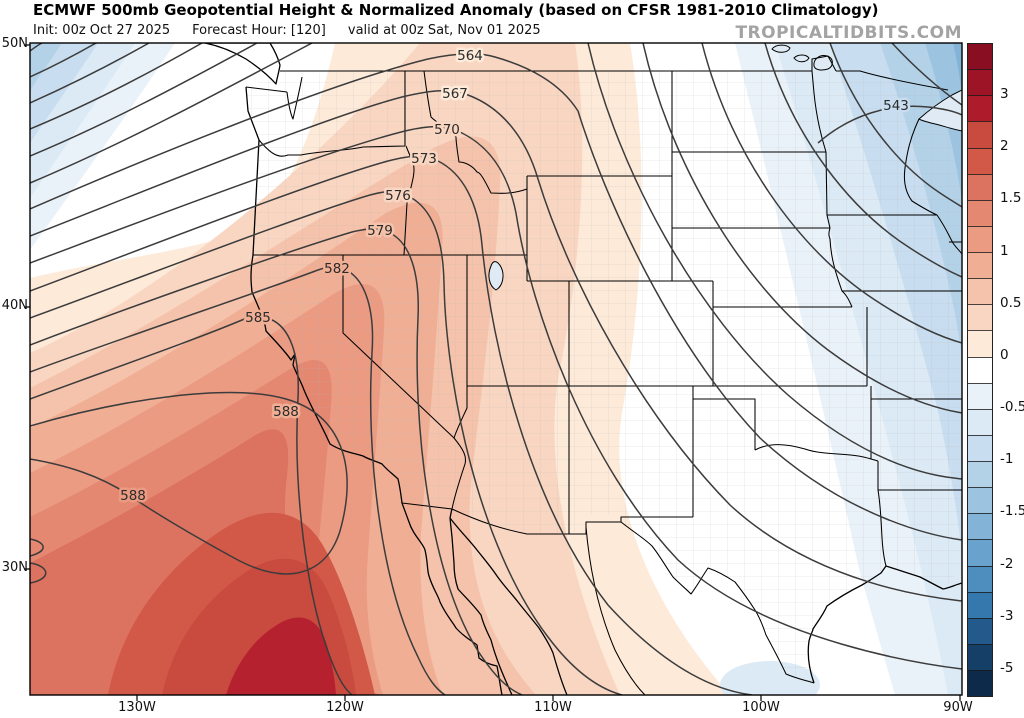 This screenshot has height=718, width=1024. I want to click on lon-tick-label: 90W, so click(958, 707).